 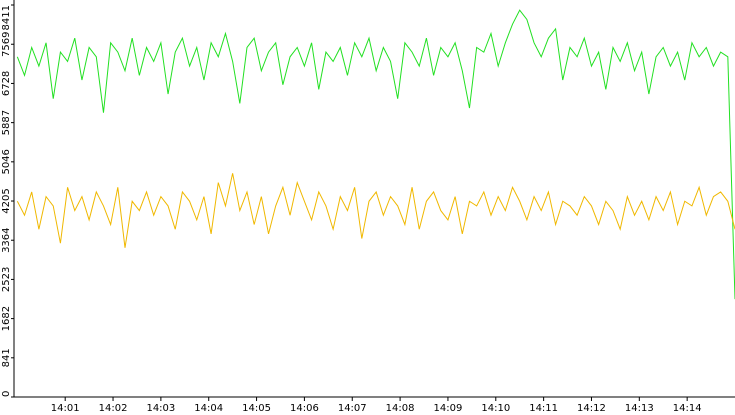 What do you see at coordinates (352, 408) in the screenshot?
I see `x-tick-label: 14:07` at bounding box center [352, 408].